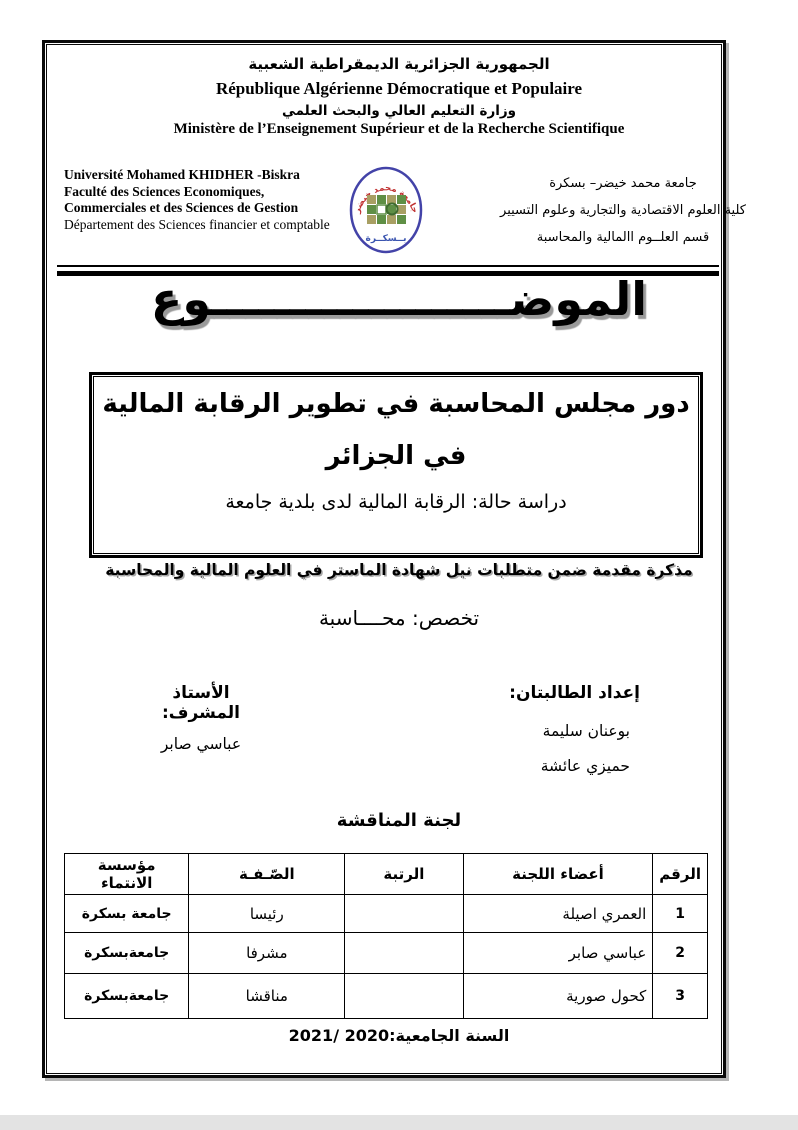 The image size is (798, 1130). Describe the element at coordinates (201, 703) in the screenshot. I see `supervisor-label: الأستاذ المشرف:` at that location.